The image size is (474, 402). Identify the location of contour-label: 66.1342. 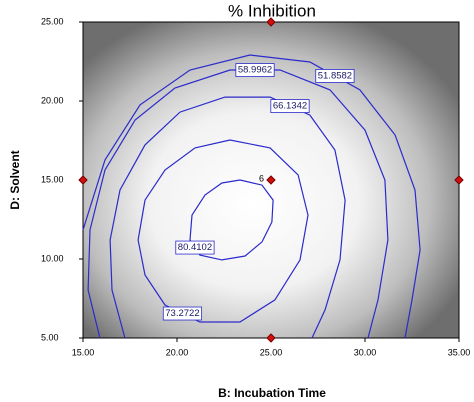
(290, 106).